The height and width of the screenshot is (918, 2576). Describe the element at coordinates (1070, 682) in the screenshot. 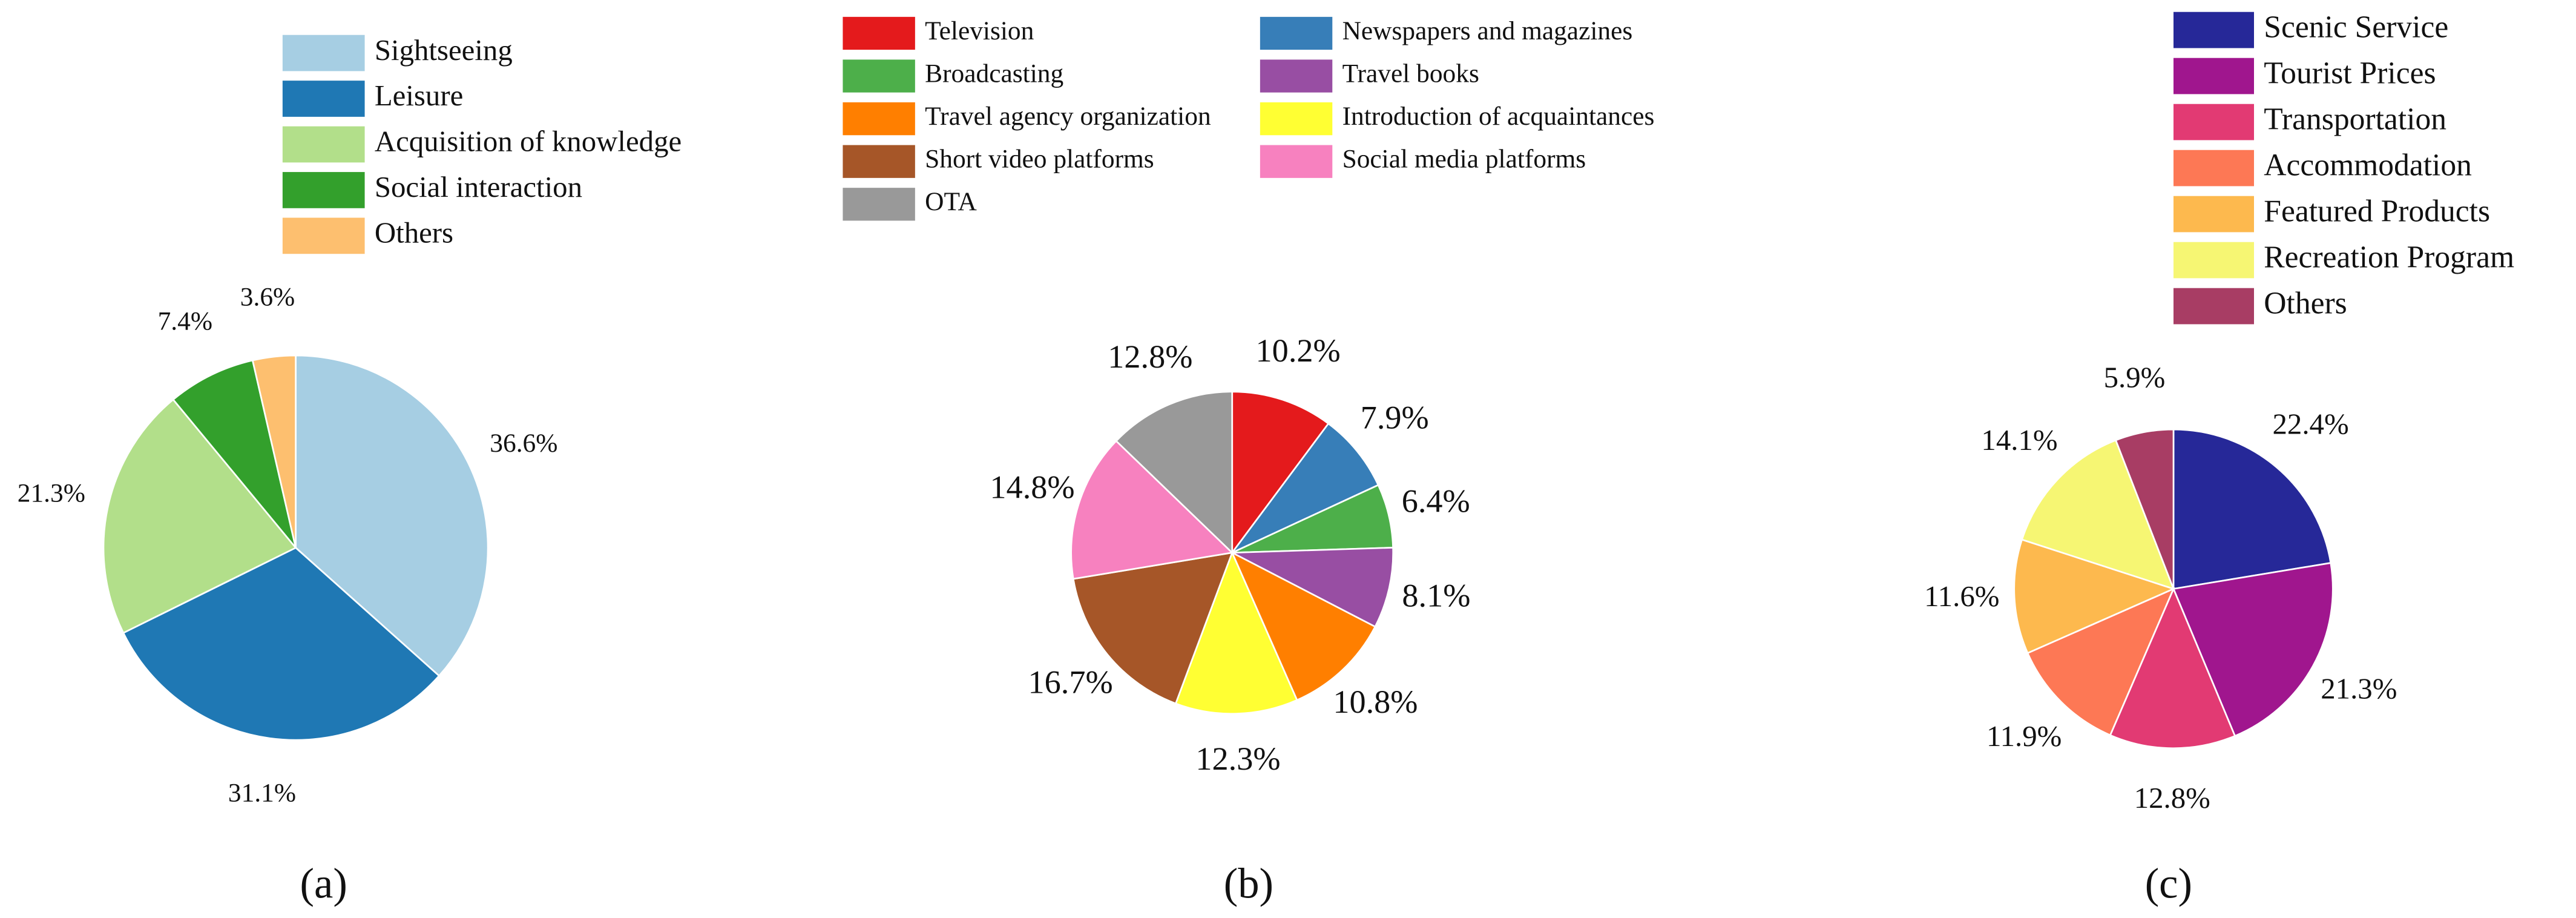

I see `value-label: 16.7%` at that location.